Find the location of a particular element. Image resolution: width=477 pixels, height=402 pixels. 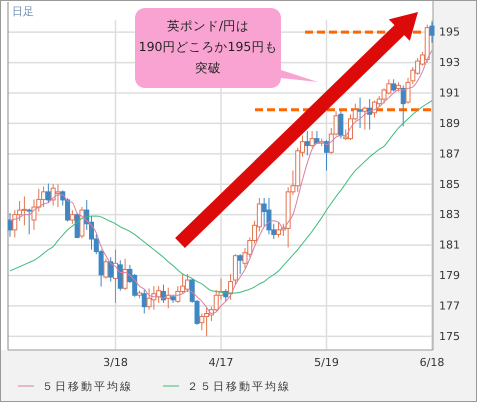

annotation: 突破 is located at coordinates (208, 67).